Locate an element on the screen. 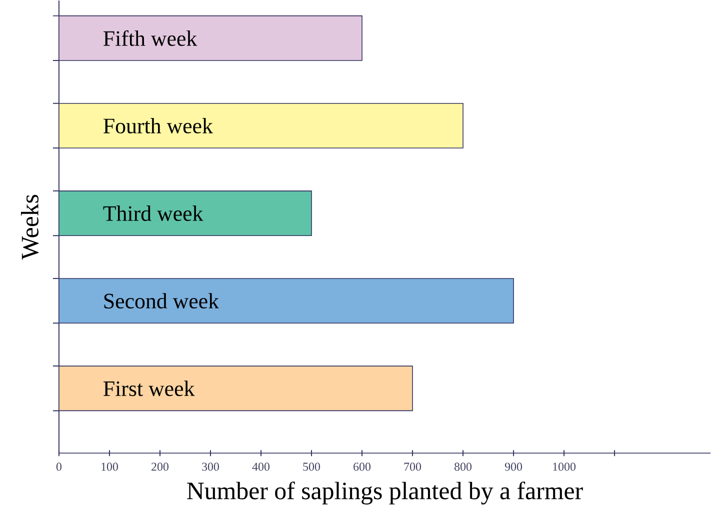  x-tick-label: 700 is located at coordinates (413, 466).